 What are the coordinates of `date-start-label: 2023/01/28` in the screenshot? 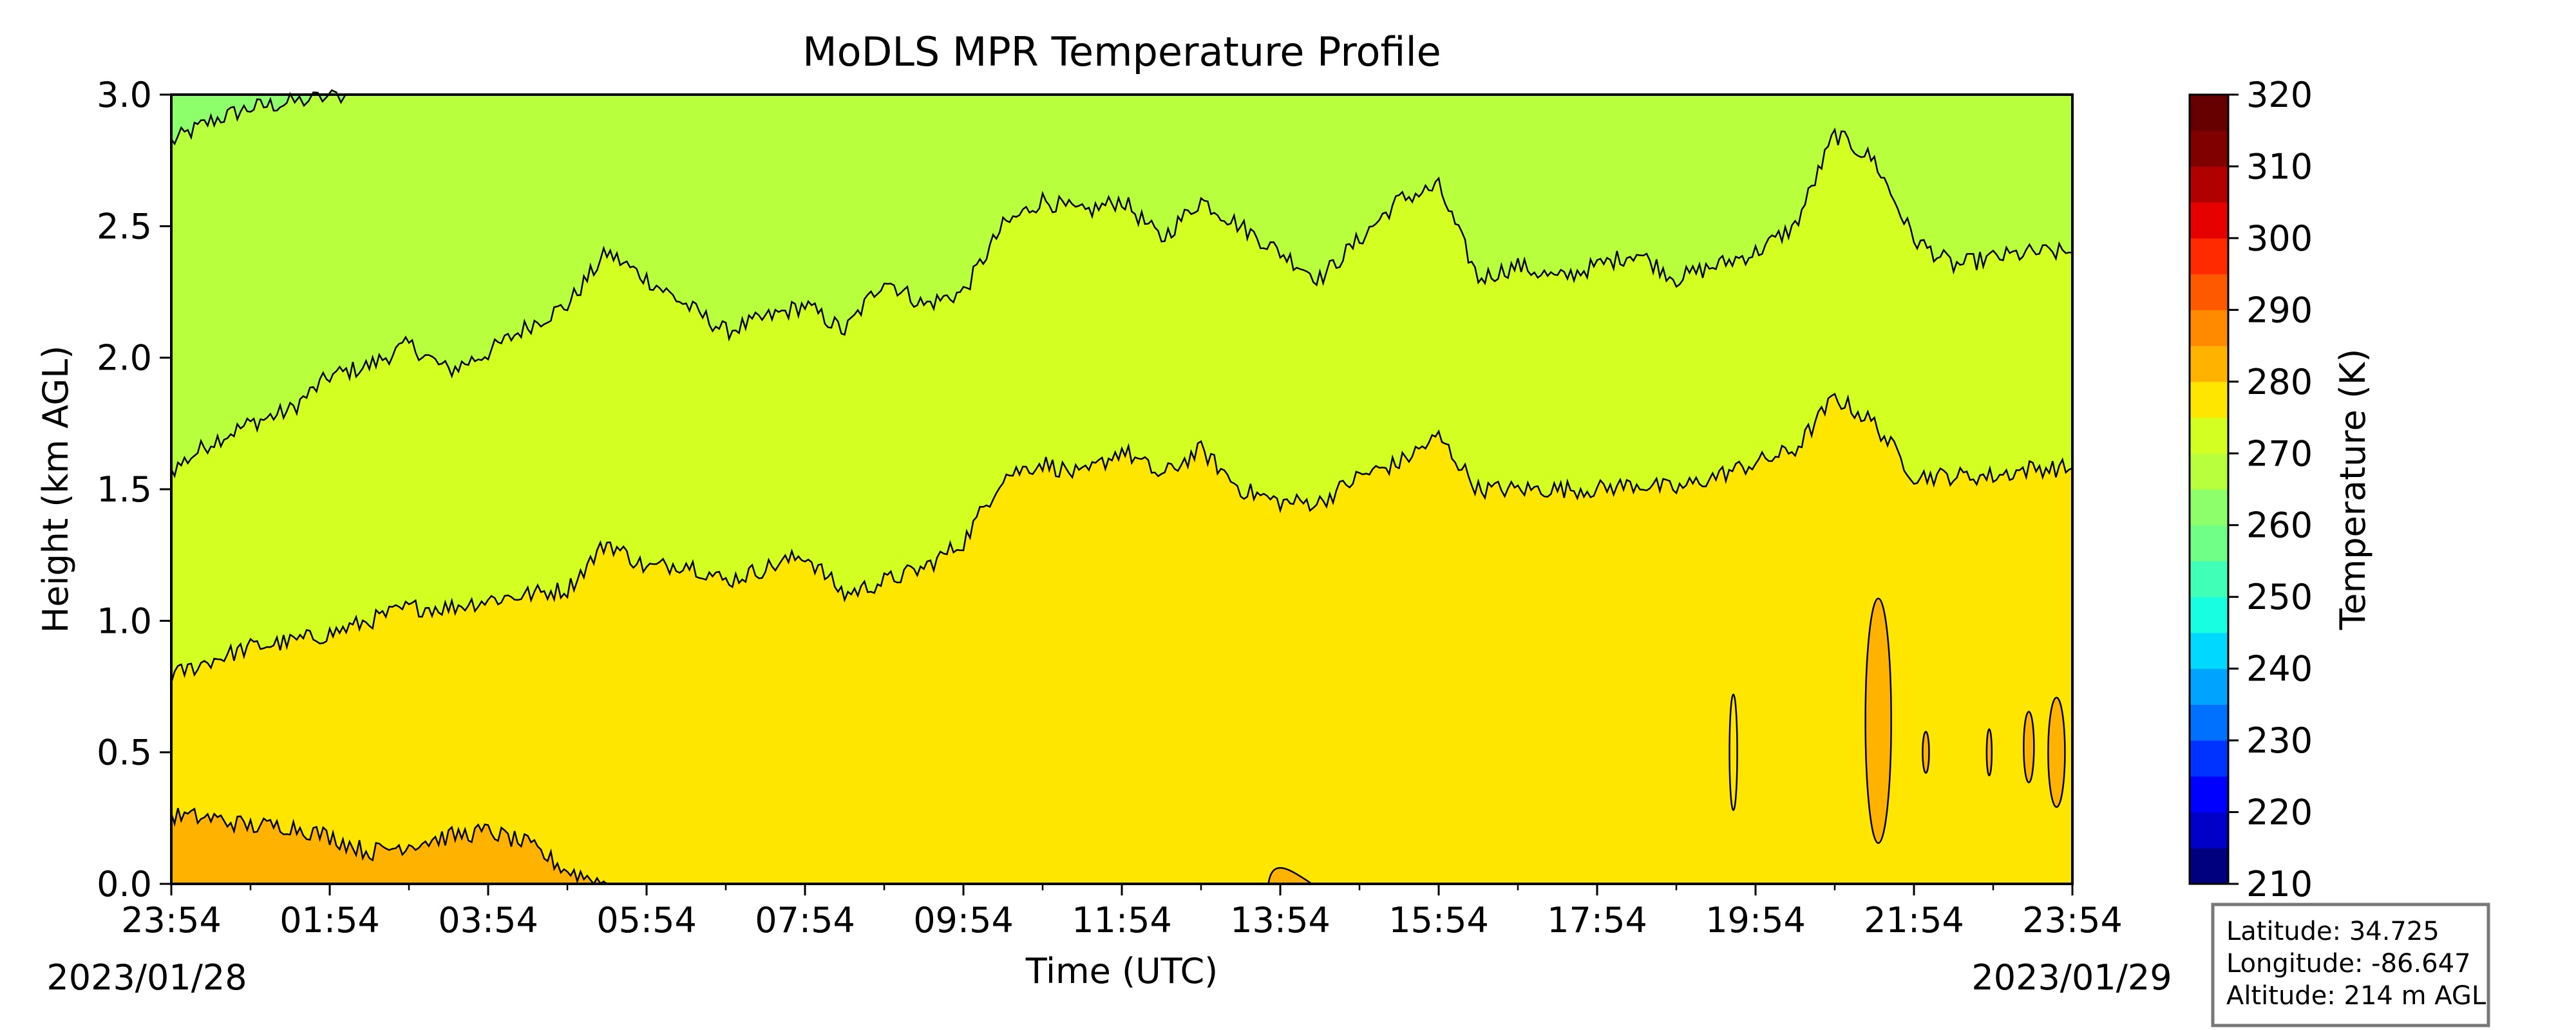 It's located at (147, 977).